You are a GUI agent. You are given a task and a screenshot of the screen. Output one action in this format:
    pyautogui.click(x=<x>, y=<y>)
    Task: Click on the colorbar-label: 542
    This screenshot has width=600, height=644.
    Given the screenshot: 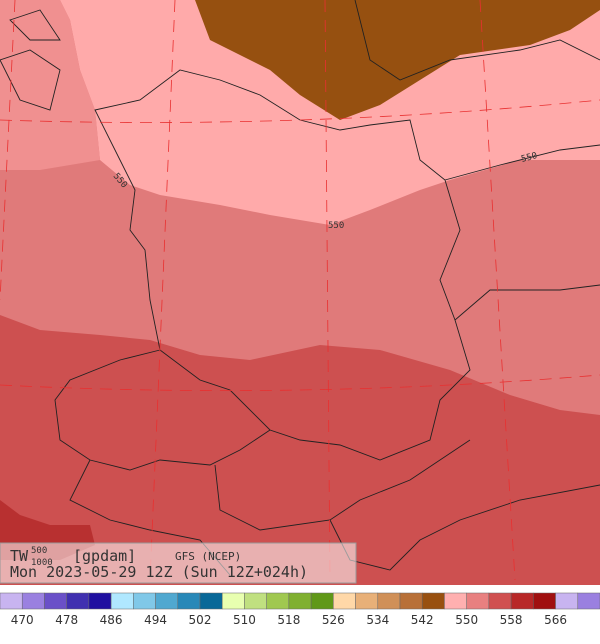 What is the action you would take?
    pyautogui.click(x=422, y=620)
    